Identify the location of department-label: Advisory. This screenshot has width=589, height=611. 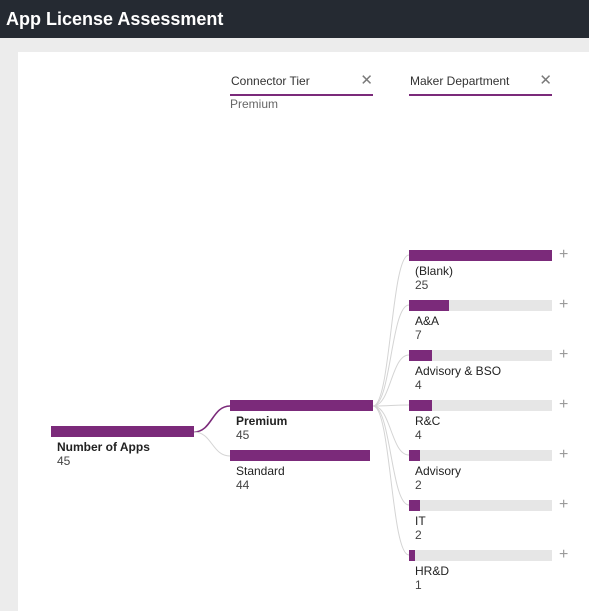
(438, 471).